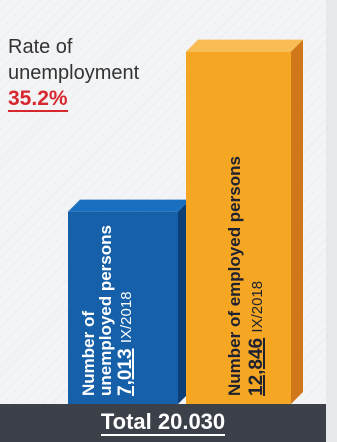  I want to click on unemployment-rate-block: Rate of unemployment 35.2%, so click(88, 73).